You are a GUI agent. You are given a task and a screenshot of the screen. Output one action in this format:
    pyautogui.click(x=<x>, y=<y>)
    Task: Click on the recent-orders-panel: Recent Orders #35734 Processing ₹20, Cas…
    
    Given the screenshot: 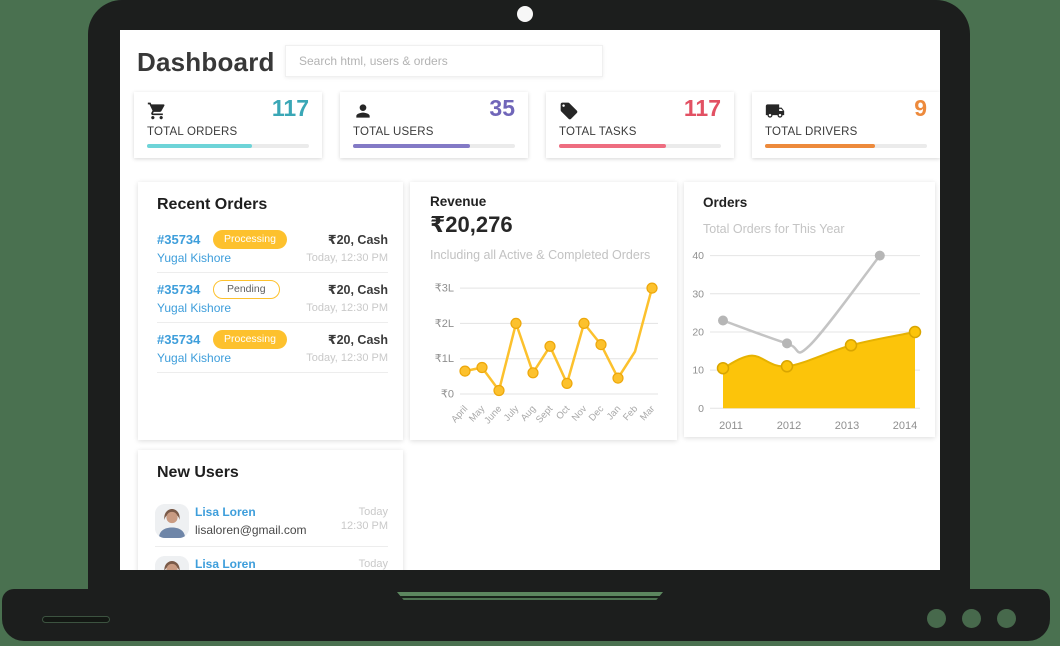 What is the action you would take?
    pyautogui.click(x=270, y=311)
    